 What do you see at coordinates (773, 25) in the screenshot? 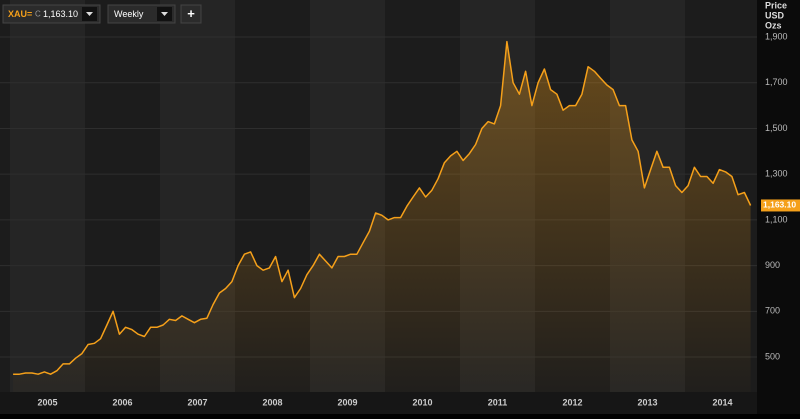
I see `y-axis-title: Ozs` at bounding box center [773, 25].